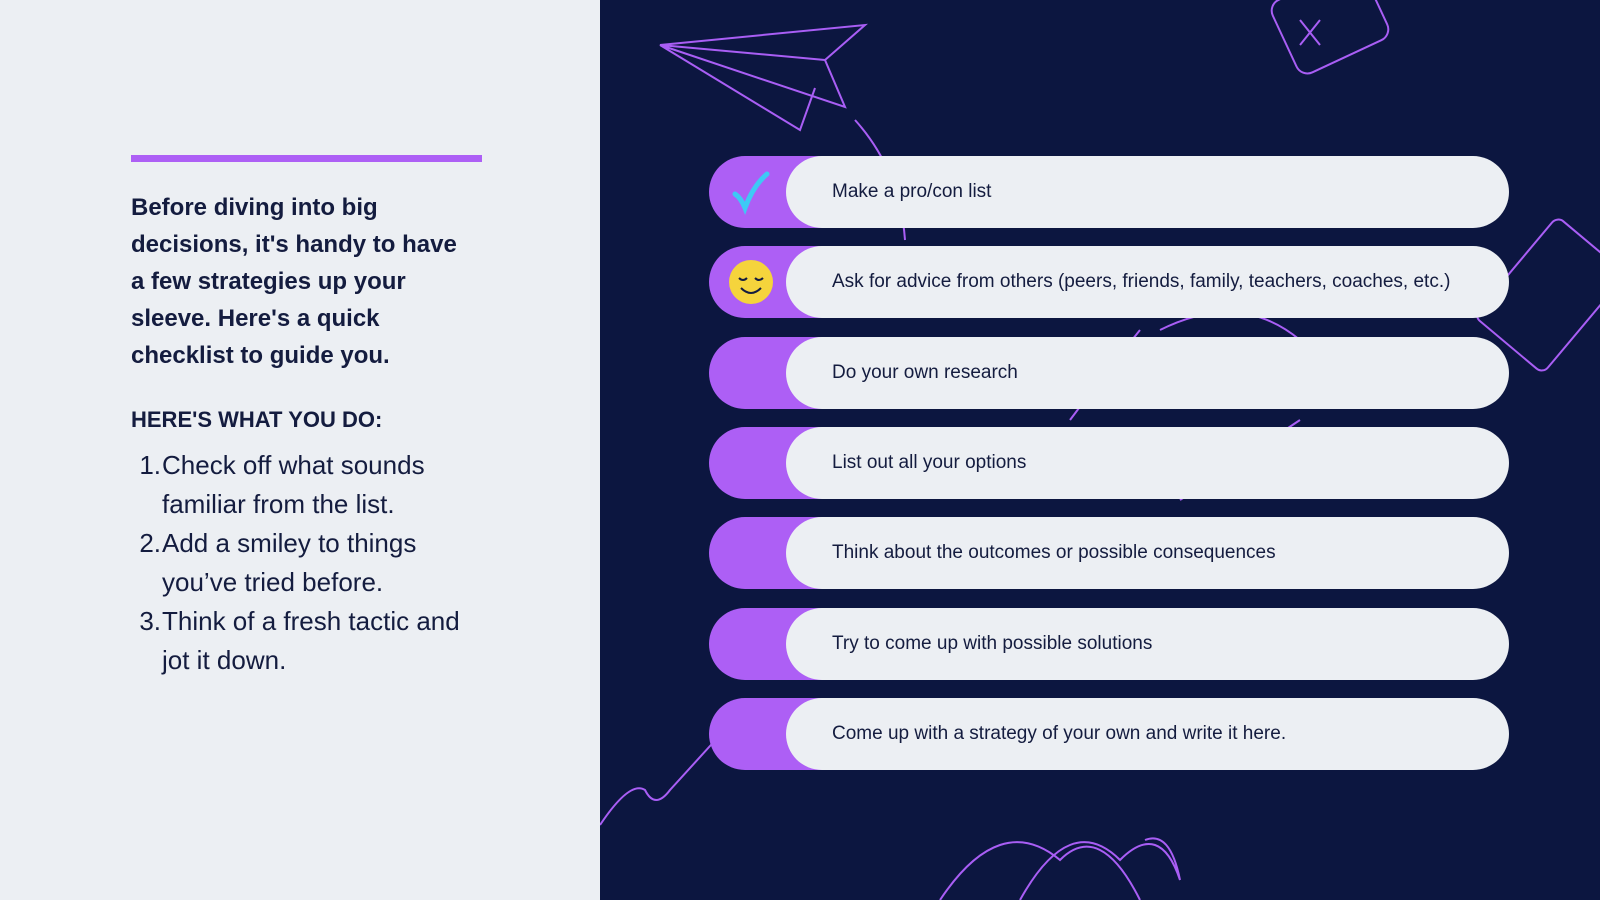 The image size is (1600, 900). I want to click on item-text: Make a pro/con list, so click(912, 191).